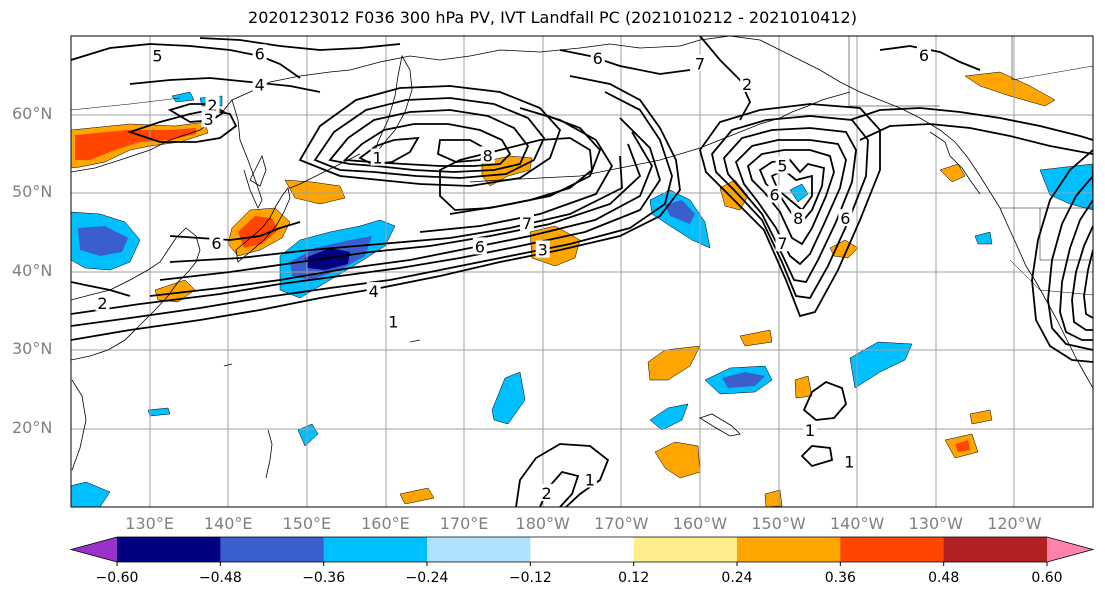  I want to click on coast-philippines, so click(79, 425).